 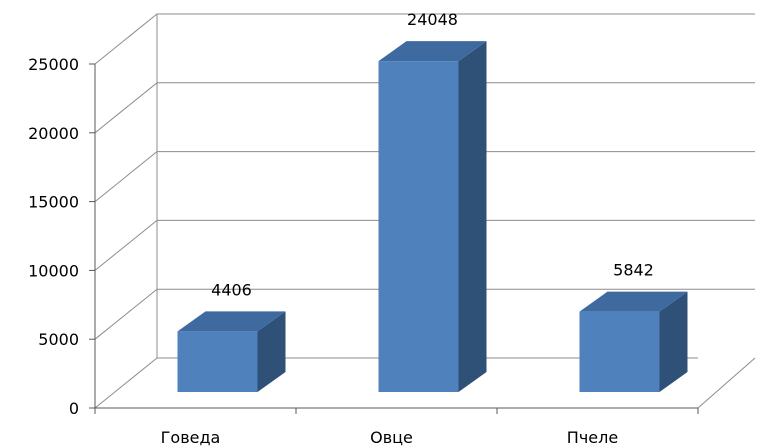 I want to click on category-label: Пчеле, so click(x=592, y=437).